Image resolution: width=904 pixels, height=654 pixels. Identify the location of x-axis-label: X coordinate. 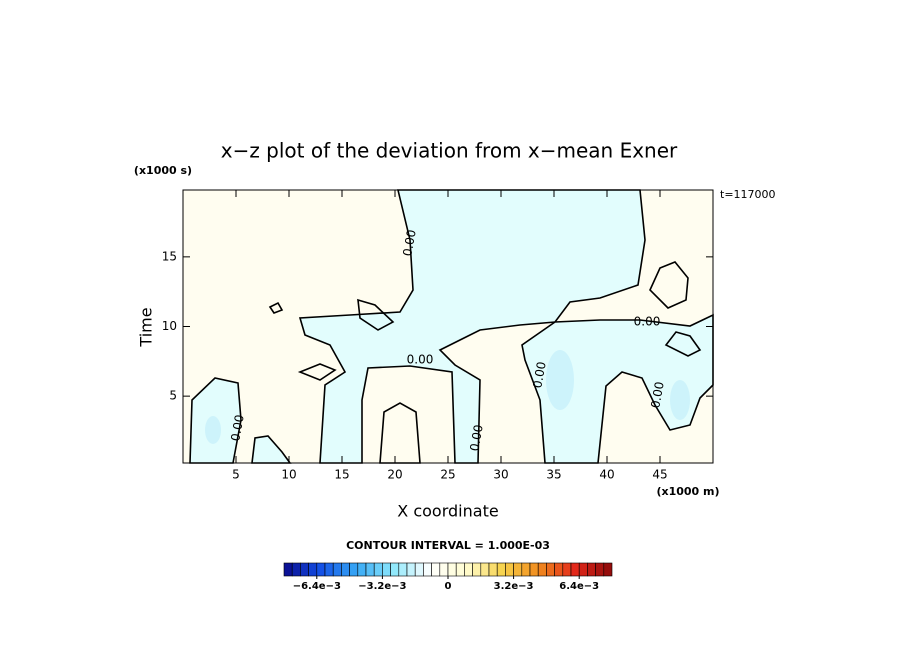
(447, 511).